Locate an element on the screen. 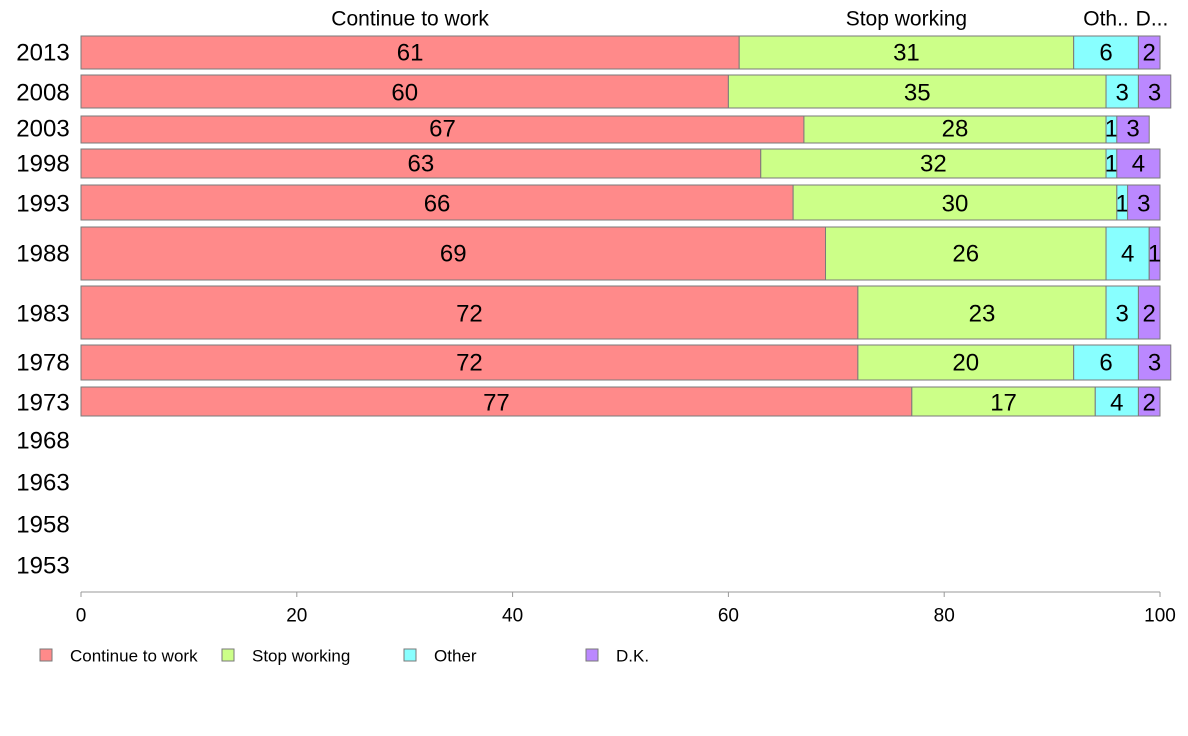 This screenshot has width=1188, height=736. data-label-1983-stop-working: 23 is located at coordinates (982, 314).